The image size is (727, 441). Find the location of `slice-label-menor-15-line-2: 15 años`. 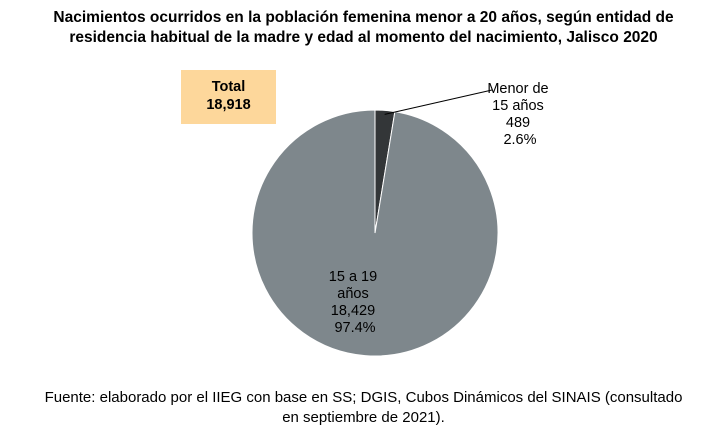

slice-label-menor-15-line-2: 15 años is located at coordinates (518, 106).